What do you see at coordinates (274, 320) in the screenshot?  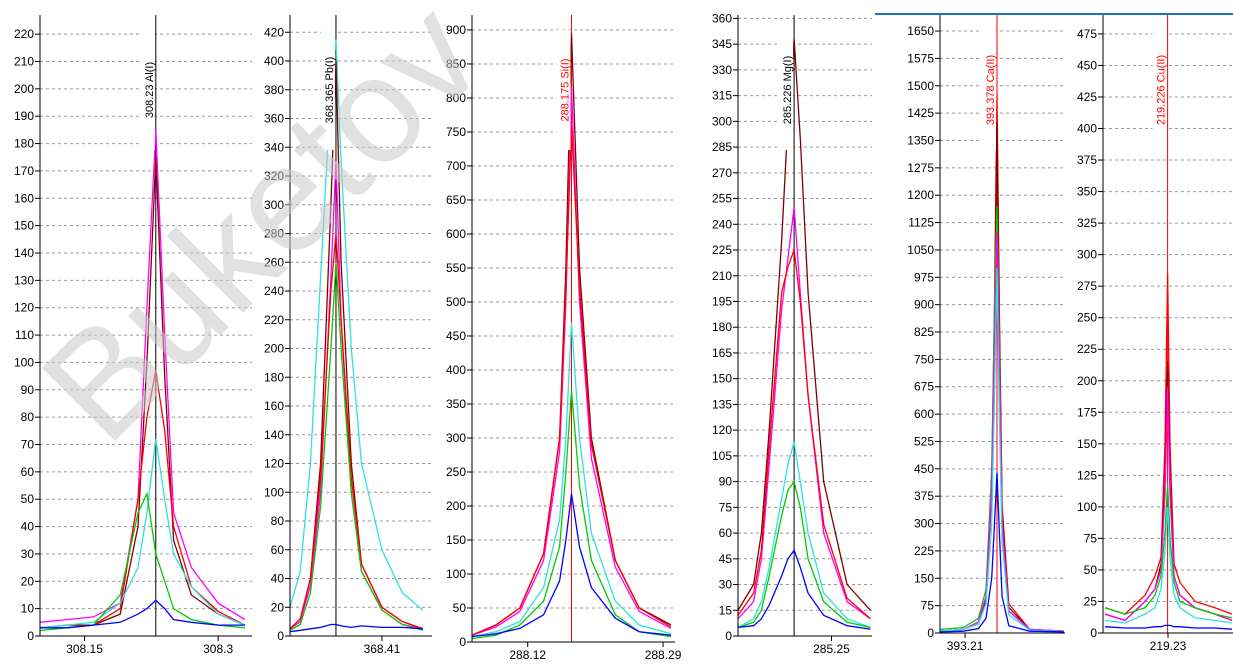 I see `y-tick-label: 220` at bounding box center [274, 320].